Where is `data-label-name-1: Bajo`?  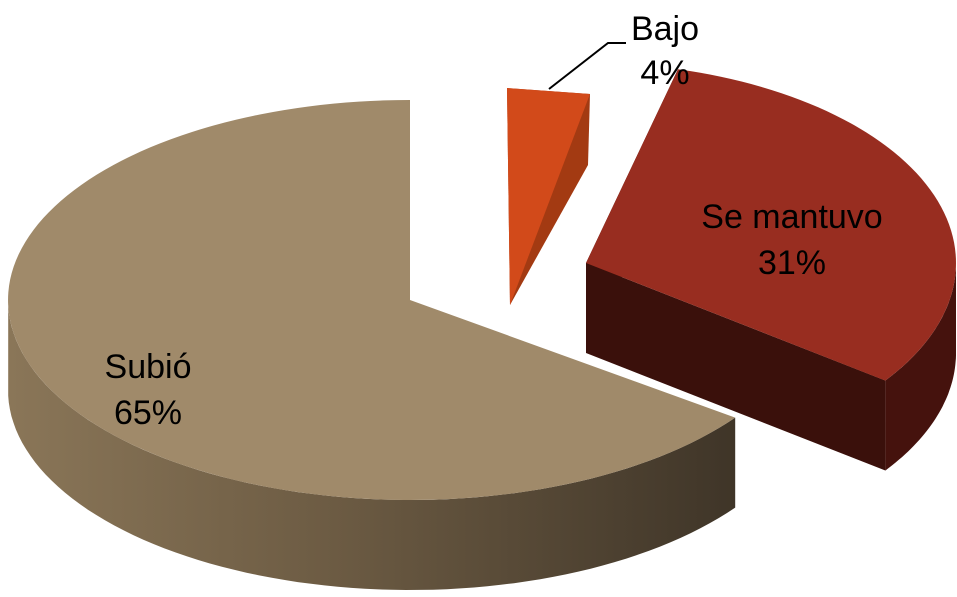 data-label-name-1: Bajo is located at coordinates (665, 29).